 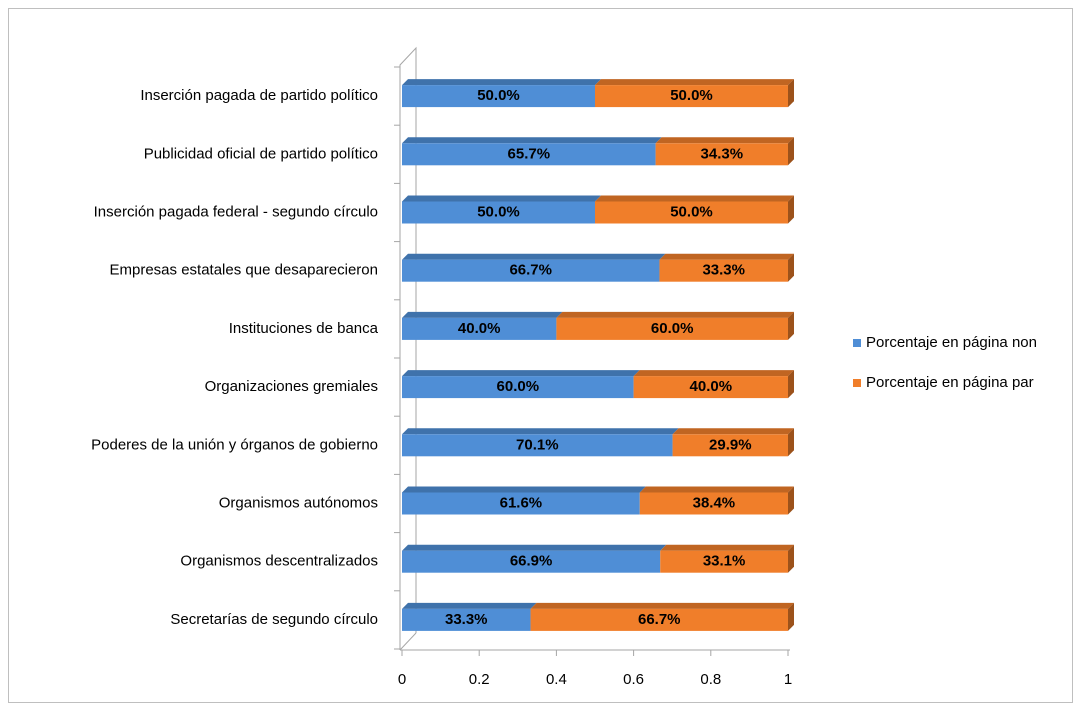 What do you see at coordinates (408, 641) in the screenshot?
I see `x-axis-depth` at bounding box center [408, 641].